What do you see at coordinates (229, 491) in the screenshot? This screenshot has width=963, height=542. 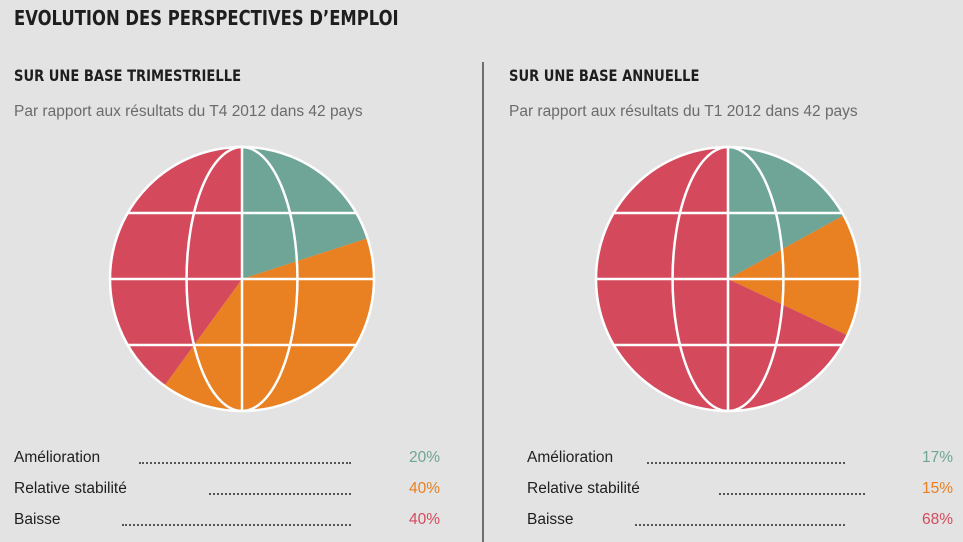 I see `legend-row-stabilite: Relative stabilité 40%` at bounding box center [229, 491].